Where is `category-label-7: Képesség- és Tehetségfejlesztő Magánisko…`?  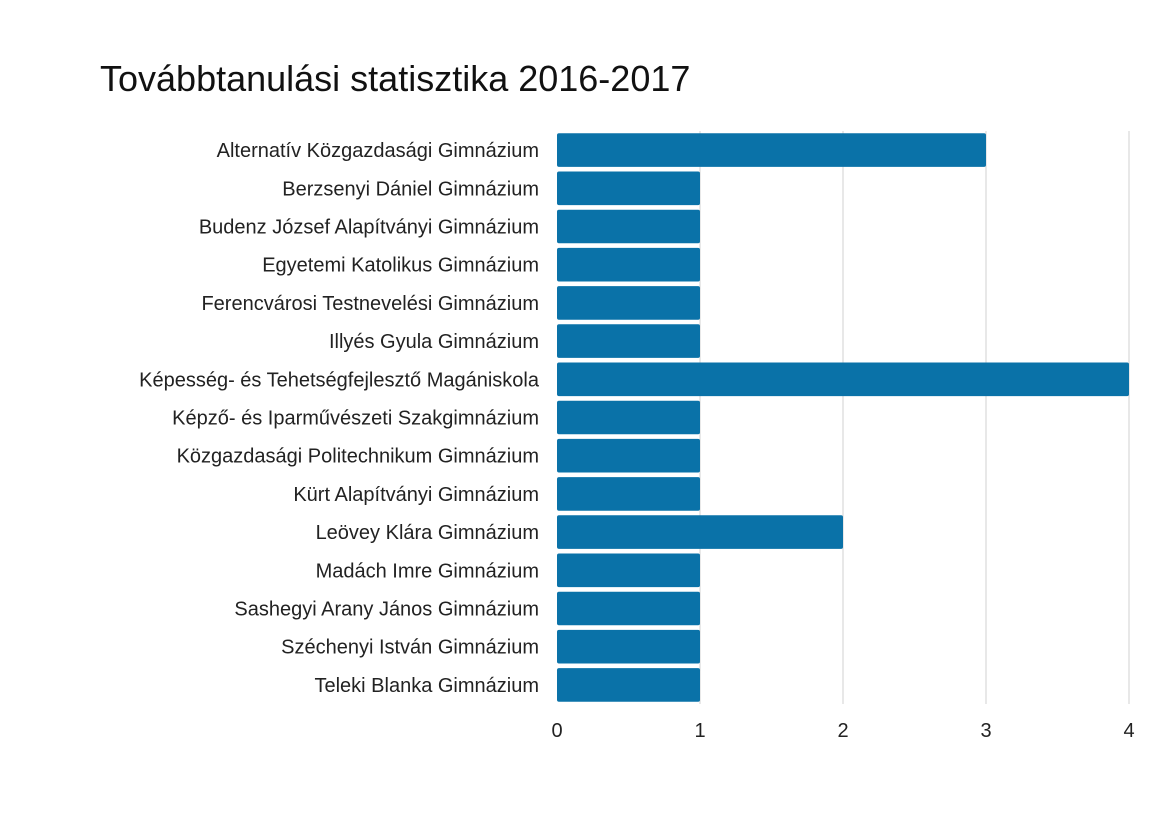 category-label-7: Képesség- és Tehetségfejlesztő Magánisko… is located at coordinates (339, 380).